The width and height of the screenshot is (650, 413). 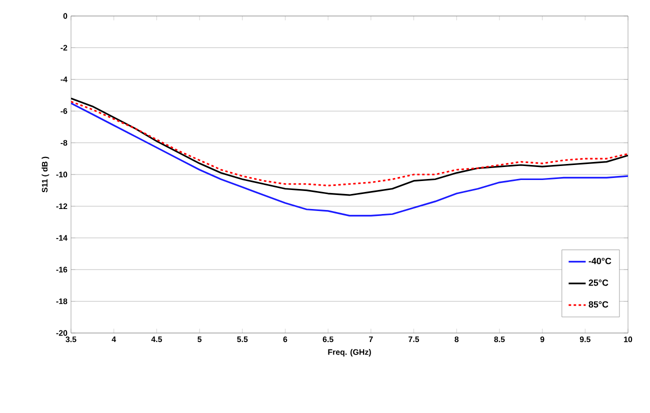 What do you see at coordinates (598, 283) in the screenshot?
I see `legend-label: 25°C` at bounding box center [598, 283].